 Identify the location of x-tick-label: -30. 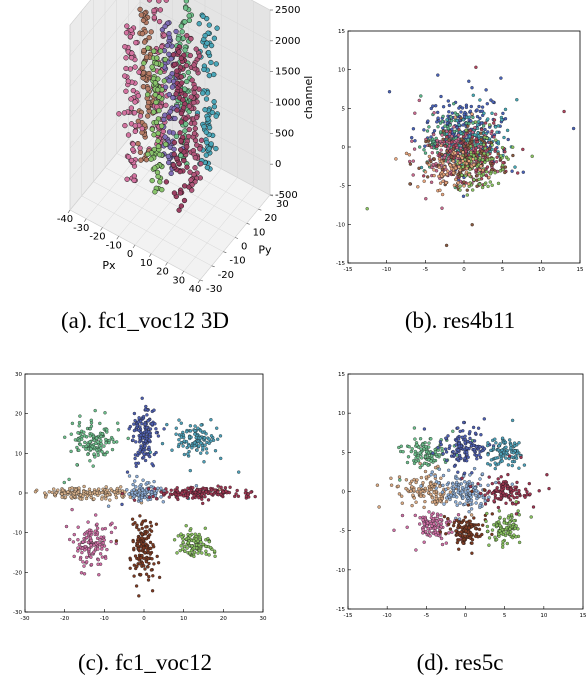
(81, 228).